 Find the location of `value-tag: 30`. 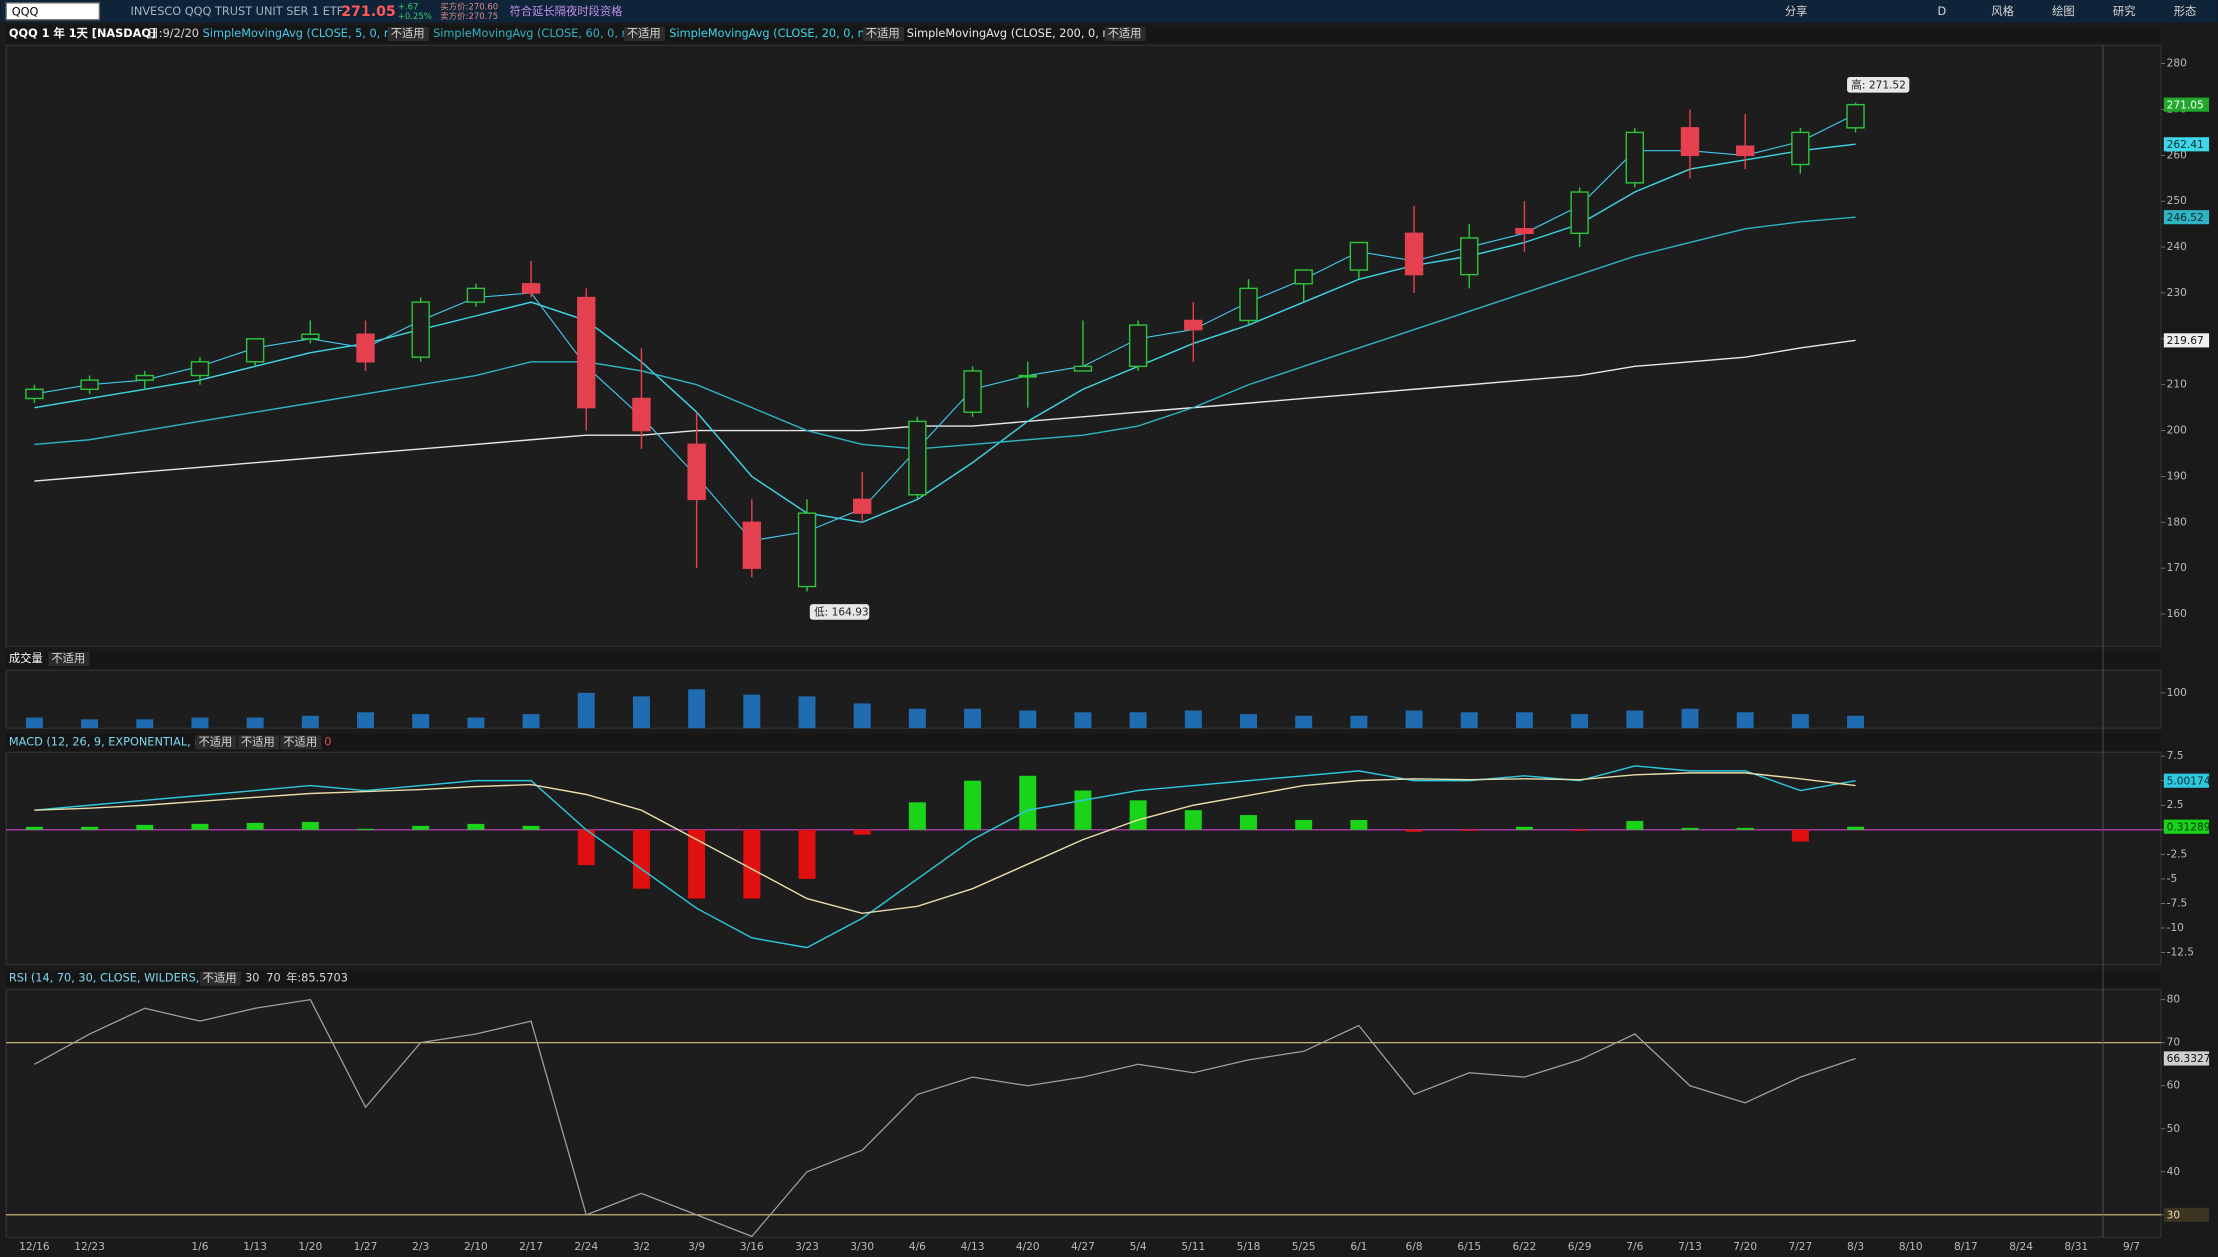

value-tag: 30 is located at coordinates (2174, 1216).